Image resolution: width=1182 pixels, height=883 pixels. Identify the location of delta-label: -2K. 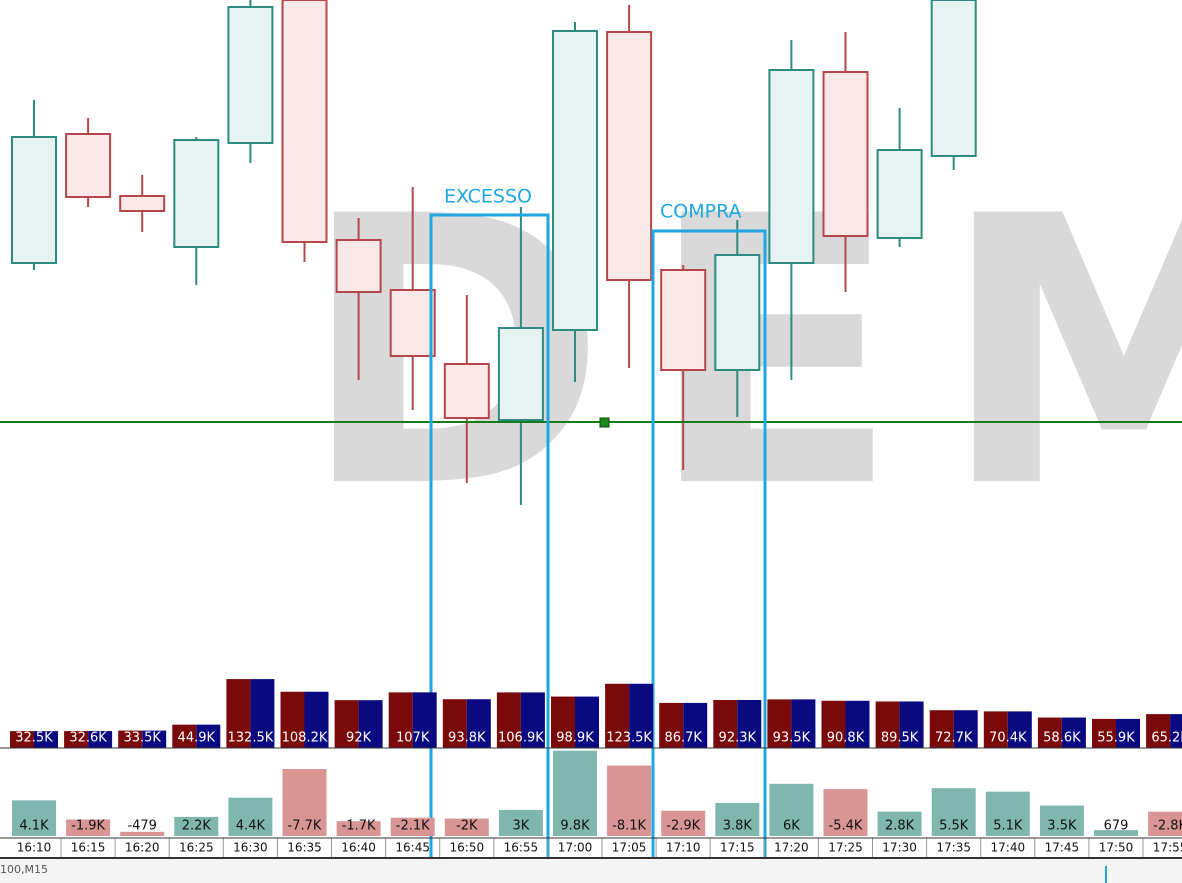
(467, 826).